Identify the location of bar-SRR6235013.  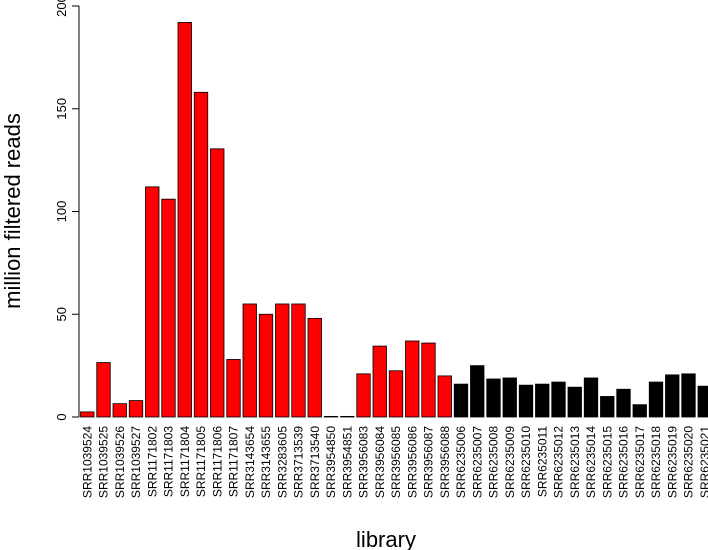
(574, 402).